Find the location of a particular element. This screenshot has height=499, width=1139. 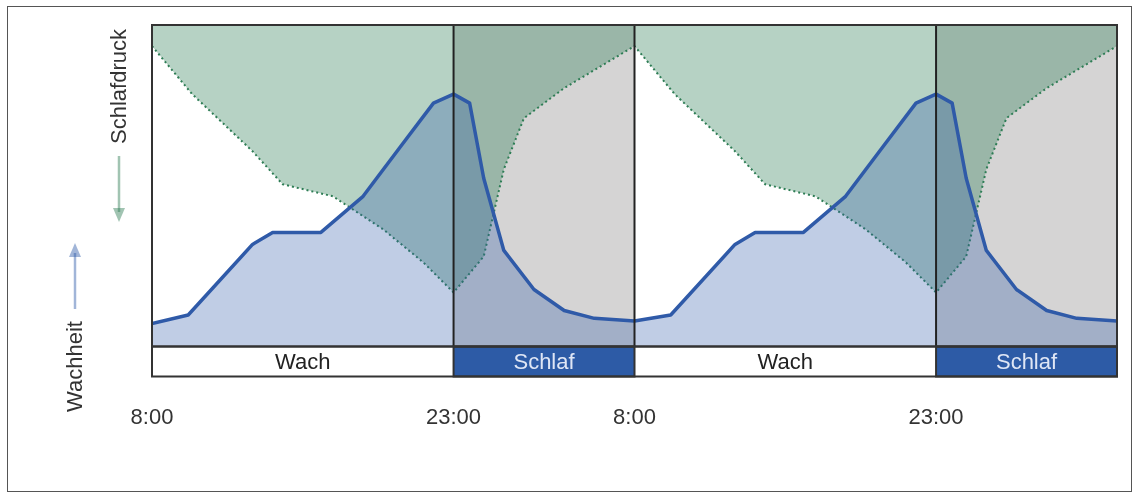

text: Wachheit is located at coordinates (75, 366).